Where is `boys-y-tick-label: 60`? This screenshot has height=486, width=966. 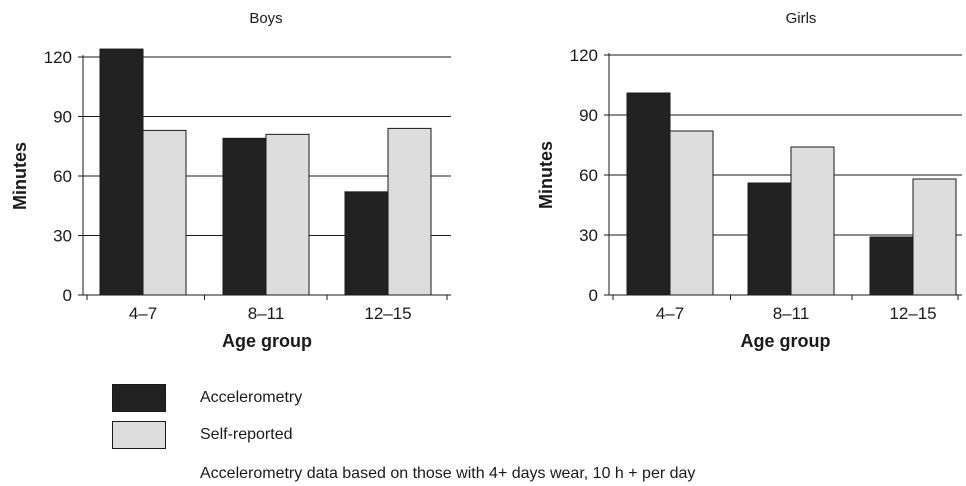 boys-y-tick-label: 60 is located at coordinates (62, 176).